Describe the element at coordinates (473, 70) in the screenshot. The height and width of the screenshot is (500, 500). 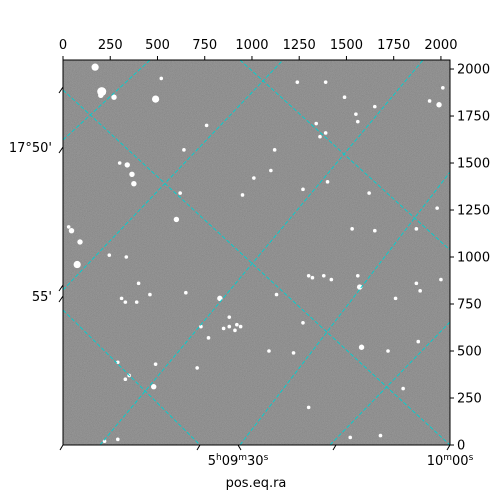
I see `y-tick-label: 2000` at that location.